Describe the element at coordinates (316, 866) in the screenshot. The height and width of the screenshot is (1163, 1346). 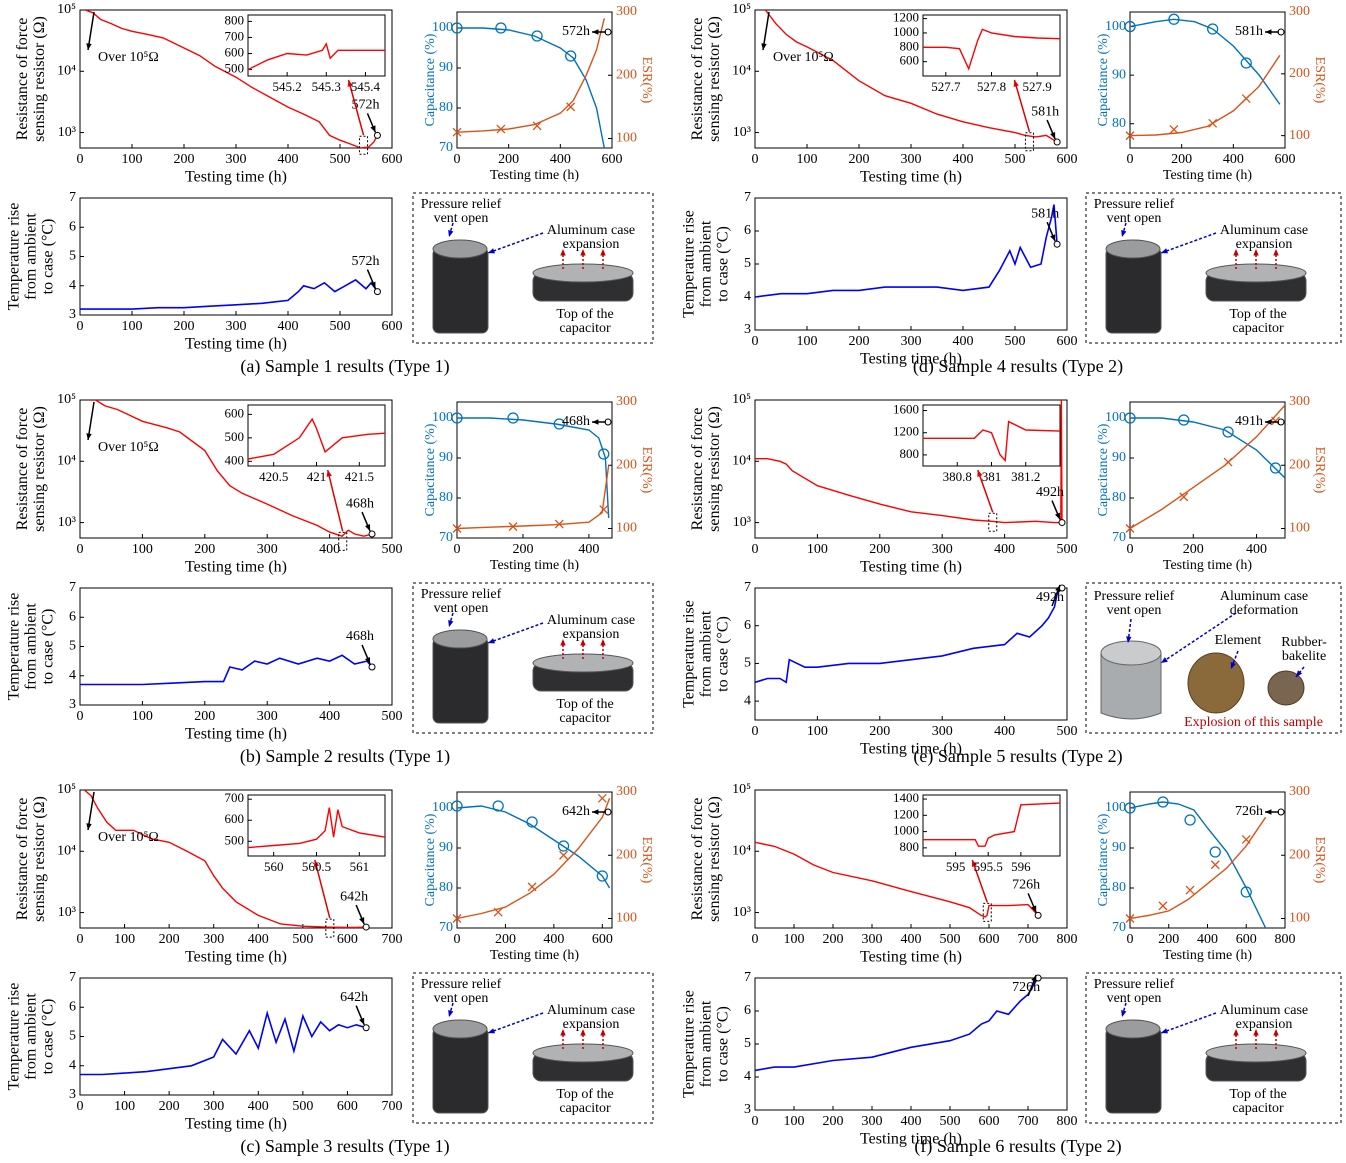
I see `x-tick-label: 560.5` at that location.